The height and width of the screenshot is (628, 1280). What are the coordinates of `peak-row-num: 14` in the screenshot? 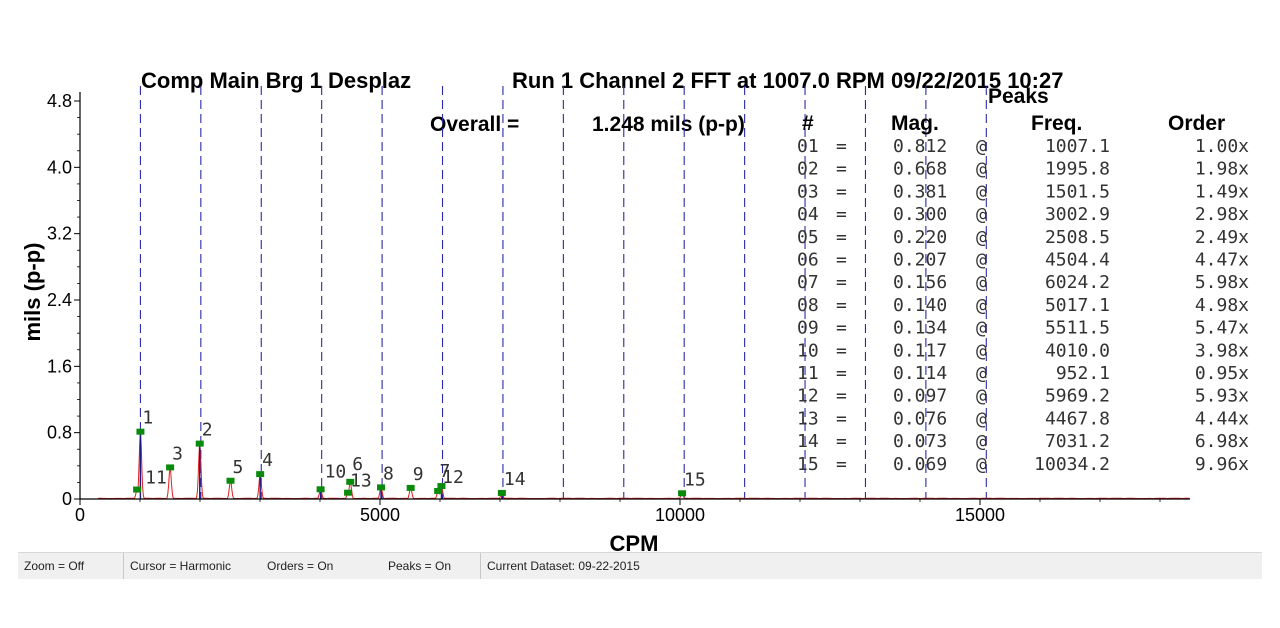 It's located at (808, 441).